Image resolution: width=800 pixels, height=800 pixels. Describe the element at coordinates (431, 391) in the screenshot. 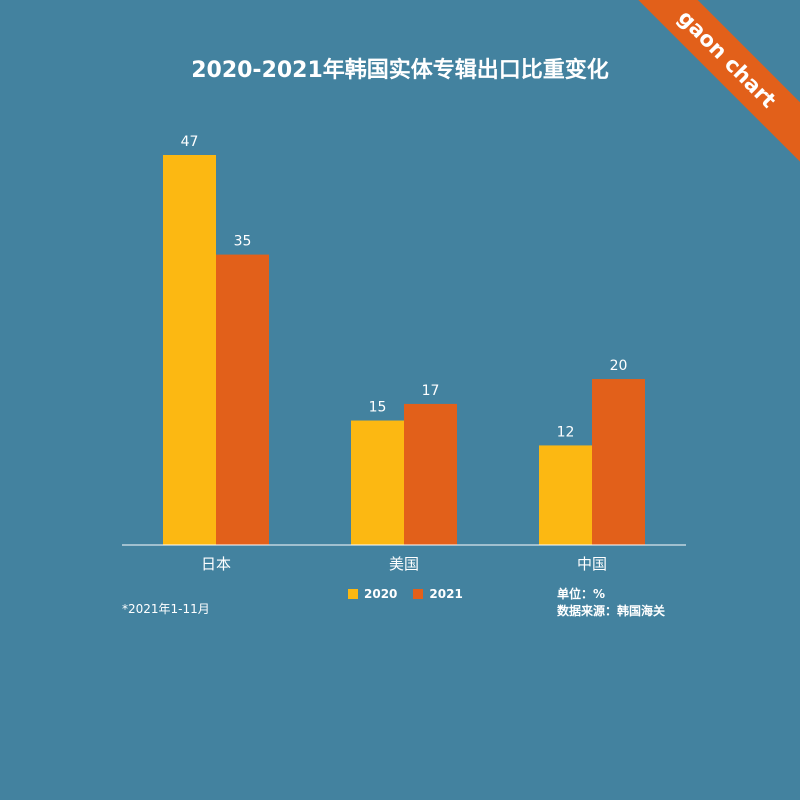

I see `value-label-美国-2021: 17` at that location.